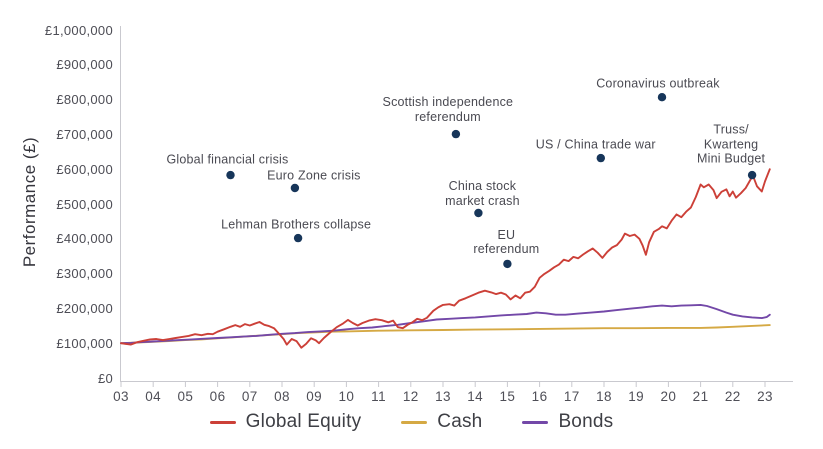 The width and height of the screenshot is (823, 449). I want to click on series-line-cash, so click(445, 334).